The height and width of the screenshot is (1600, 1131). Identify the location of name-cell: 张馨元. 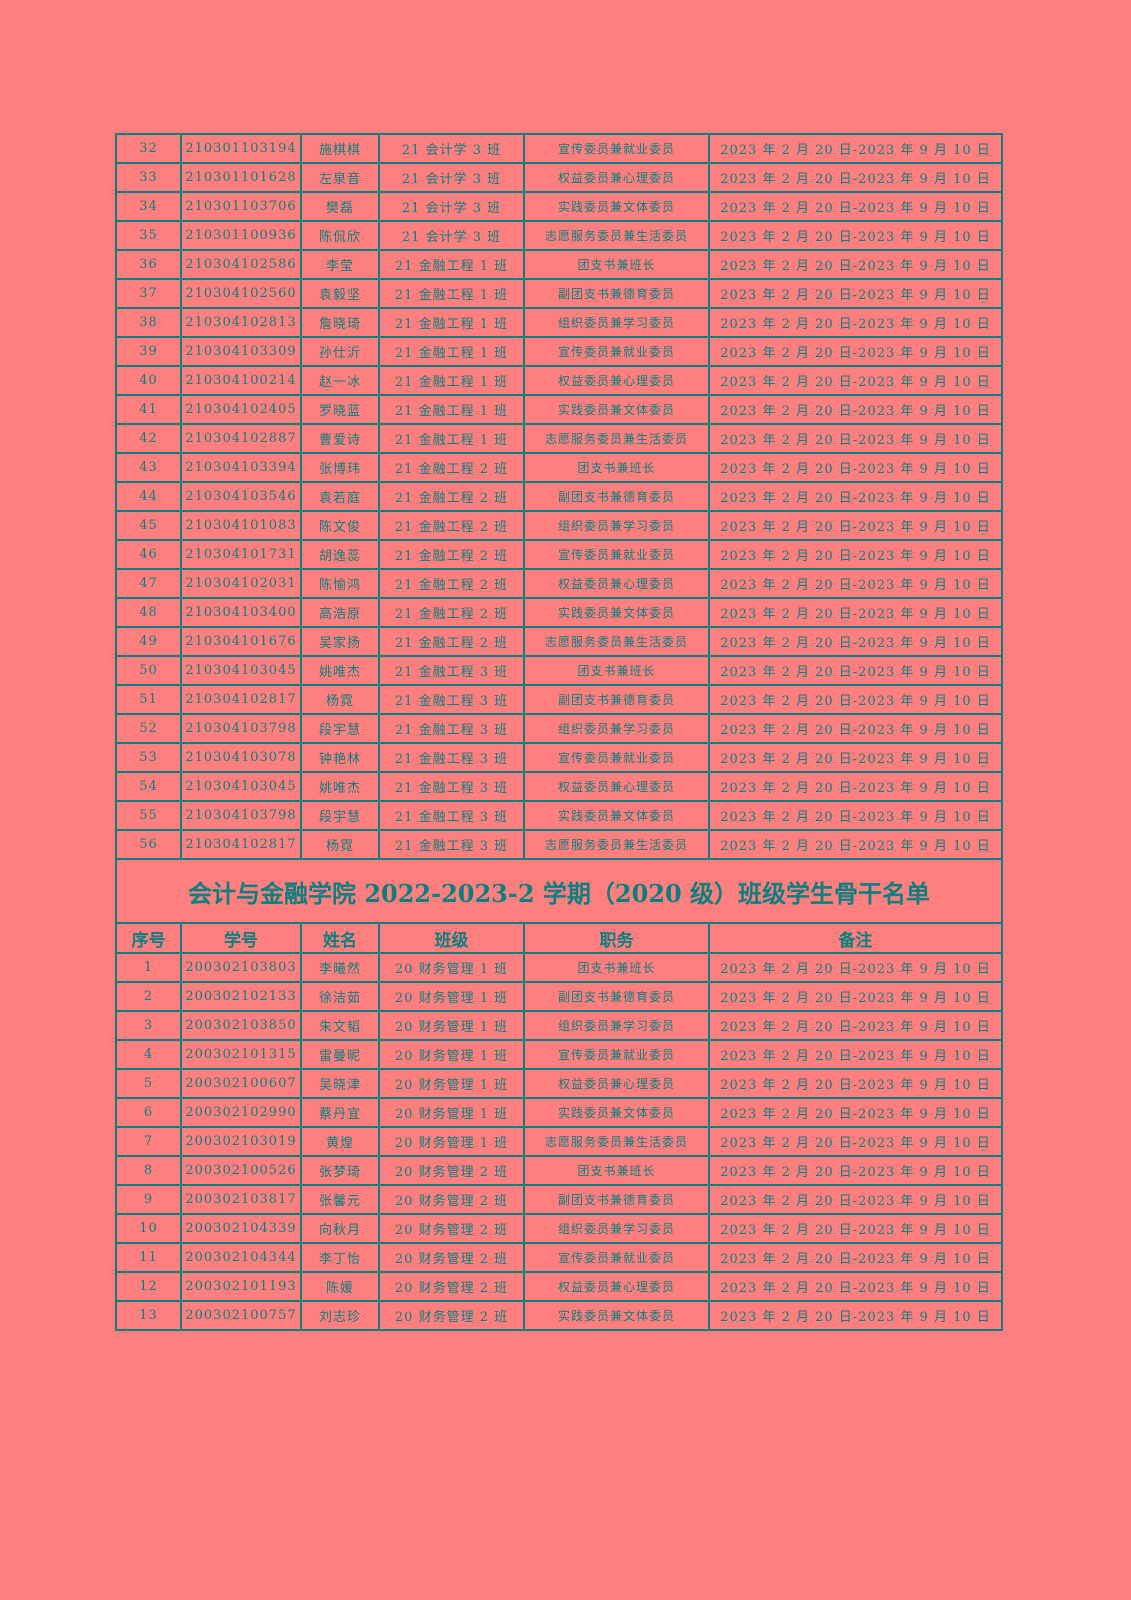
(340, 1199).